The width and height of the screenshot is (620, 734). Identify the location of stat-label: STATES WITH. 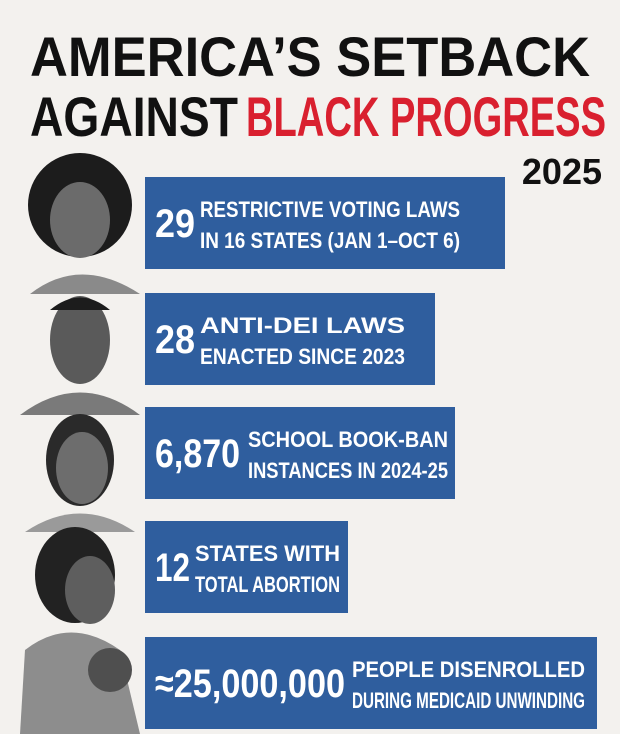
(267, 553).